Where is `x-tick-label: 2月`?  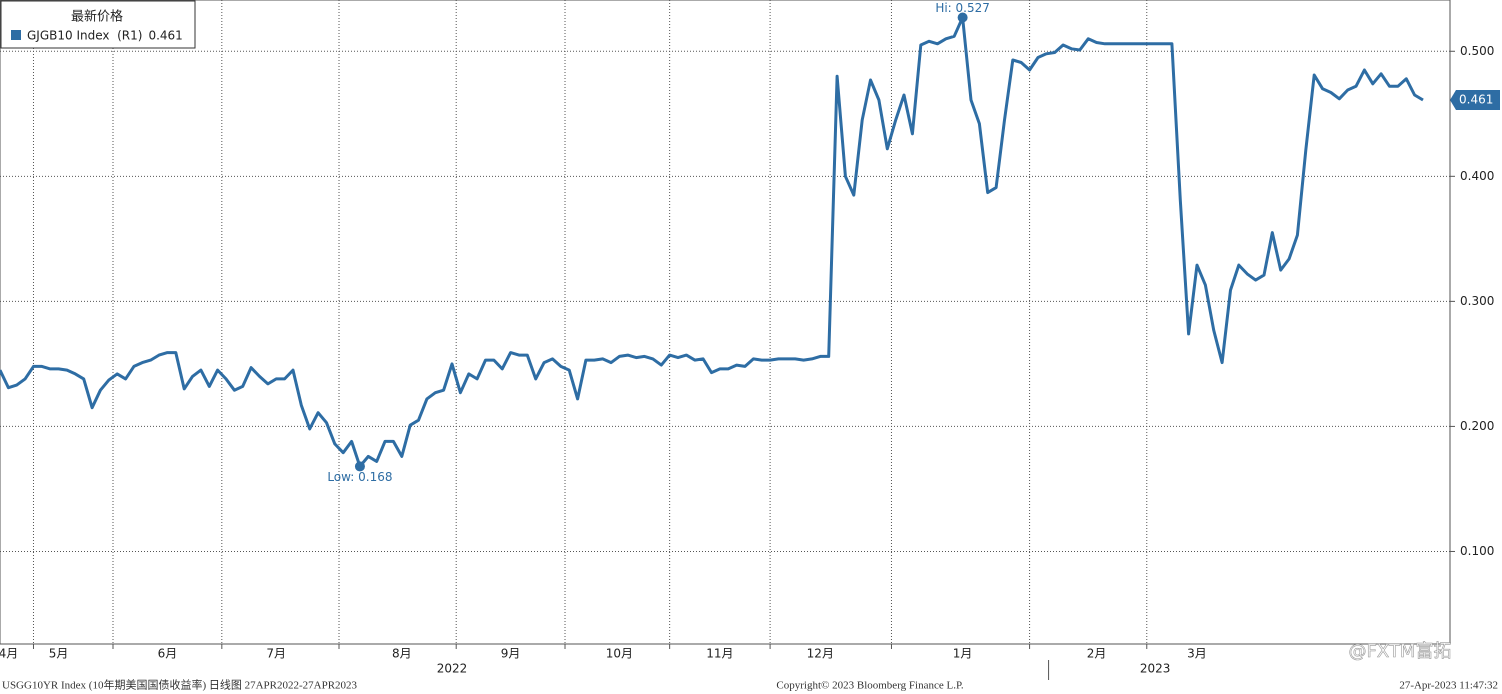 x-tick-label: 2月 is located at coordinates (1097, 654).